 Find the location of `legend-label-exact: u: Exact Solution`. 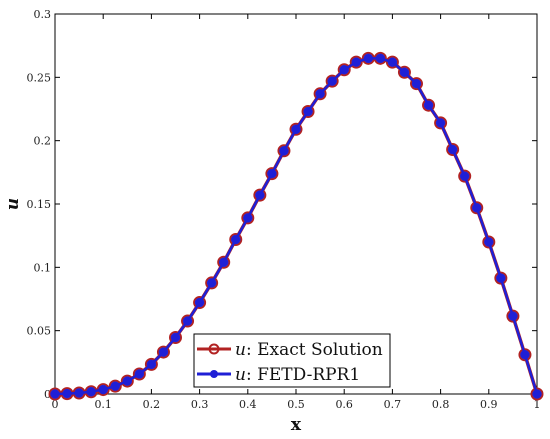

legend-label-exact: u: Exact Solution is located at coordinates (309, 350).